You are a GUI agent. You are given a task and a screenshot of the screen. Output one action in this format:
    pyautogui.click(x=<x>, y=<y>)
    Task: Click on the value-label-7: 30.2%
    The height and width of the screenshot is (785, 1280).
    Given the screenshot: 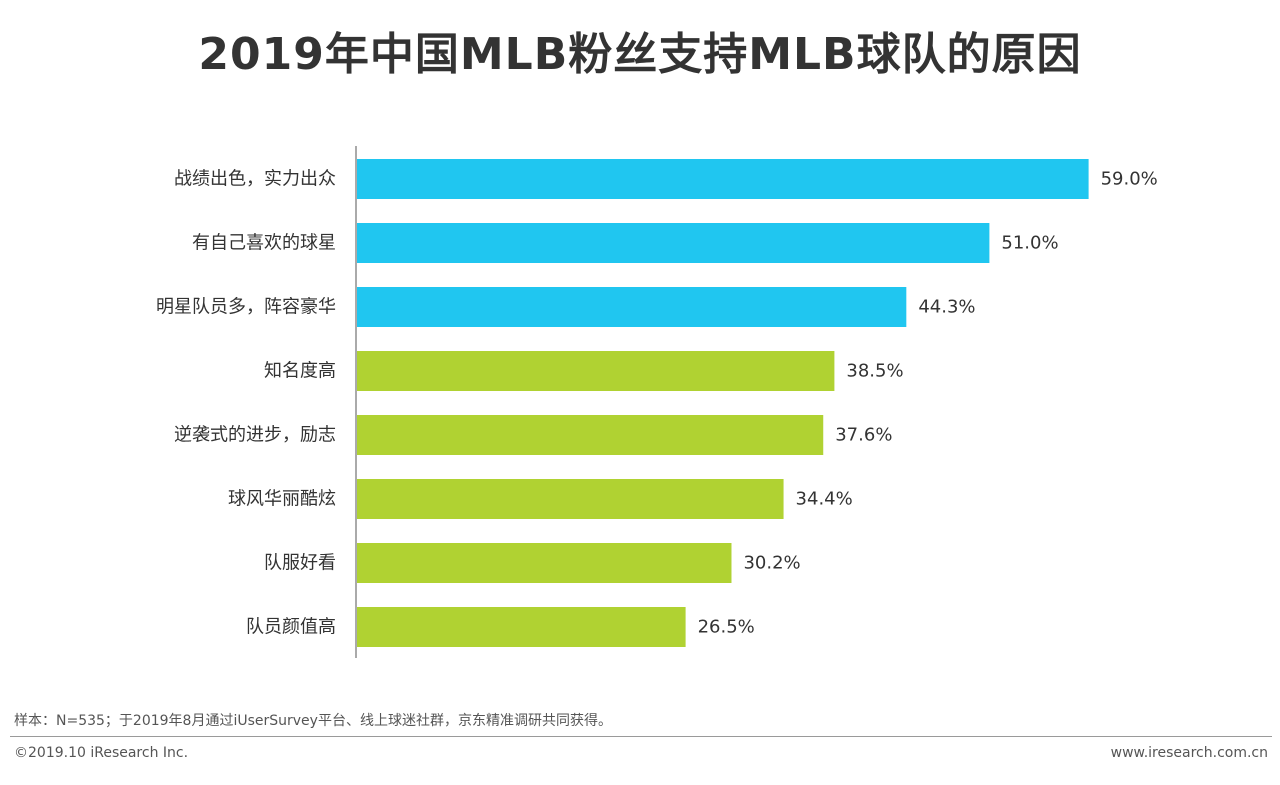 What is the action you would take?
    pyautogui.click(x=771, y=563)
    